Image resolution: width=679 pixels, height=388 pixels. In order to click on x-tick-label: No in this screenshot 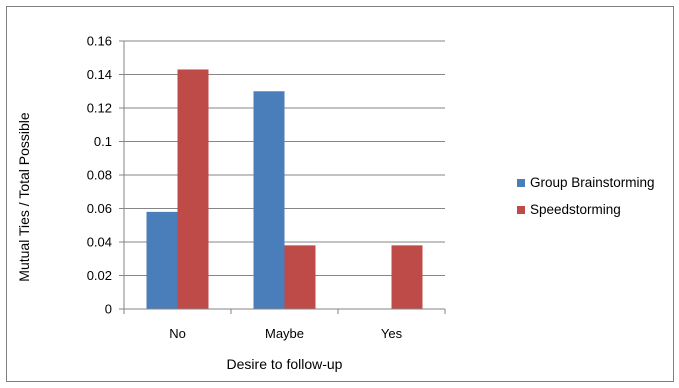, I will do `click(177, 333)`.